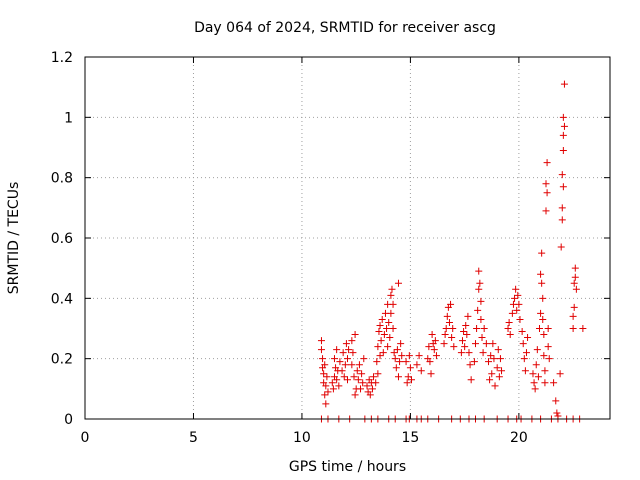 Image resolution: width=640 pixels, height=480 pixels. Describe the element at coordinates (193, 438) in the screenshot. I see `x-tick-label: 5` at that location.